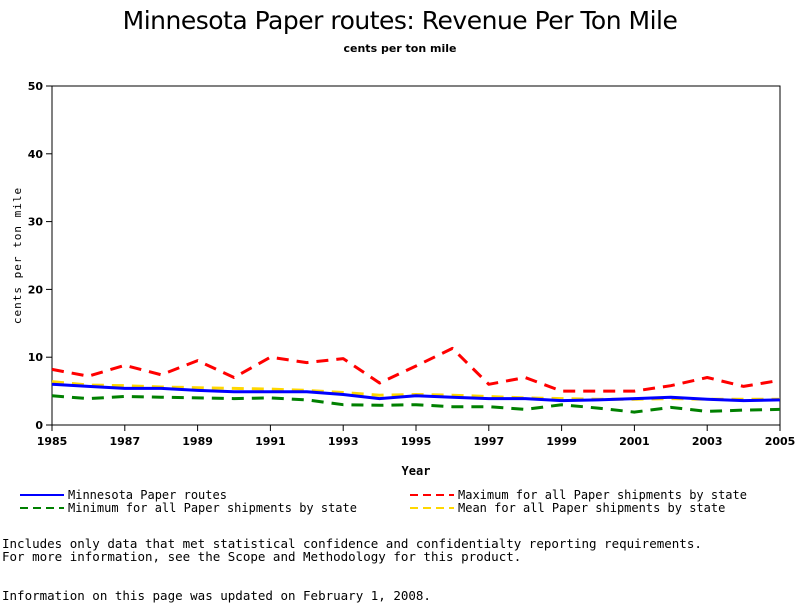 The height and width of the screenshot is (603, 800). I want to click on y-tick-label: 0, so click(39, 425).